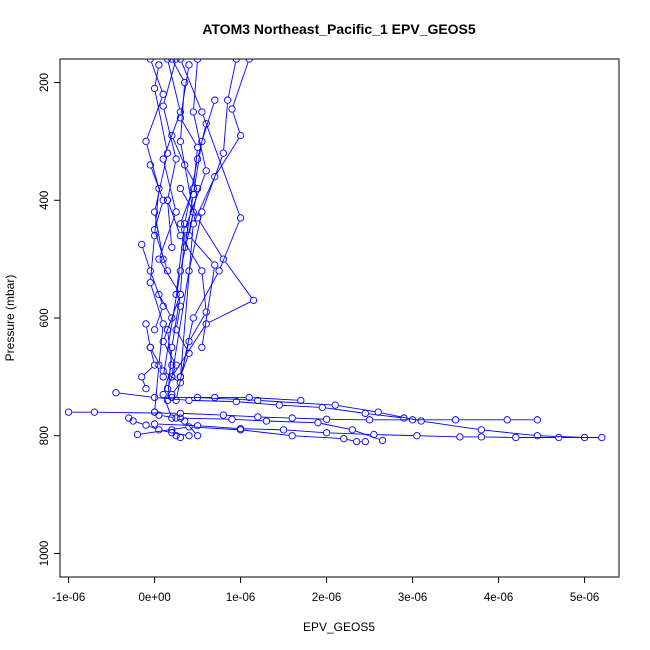 This screenshot has height=650, width=650. Describe the element at coordinates (154, 598) in the screenshot. I see `x-tick-label: 0e+00` at that location.